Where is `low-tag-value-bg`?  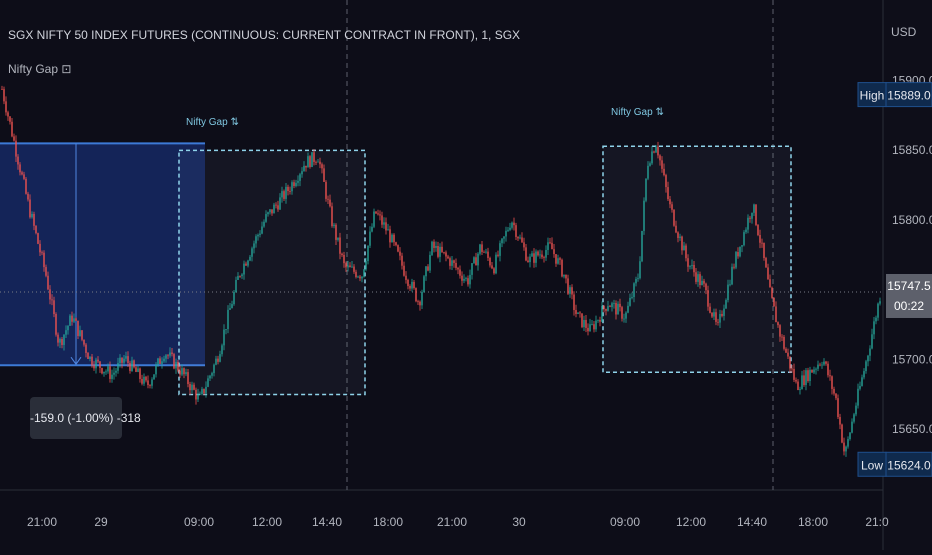
low-tag-value-bg is located at coordinates (908, 464).